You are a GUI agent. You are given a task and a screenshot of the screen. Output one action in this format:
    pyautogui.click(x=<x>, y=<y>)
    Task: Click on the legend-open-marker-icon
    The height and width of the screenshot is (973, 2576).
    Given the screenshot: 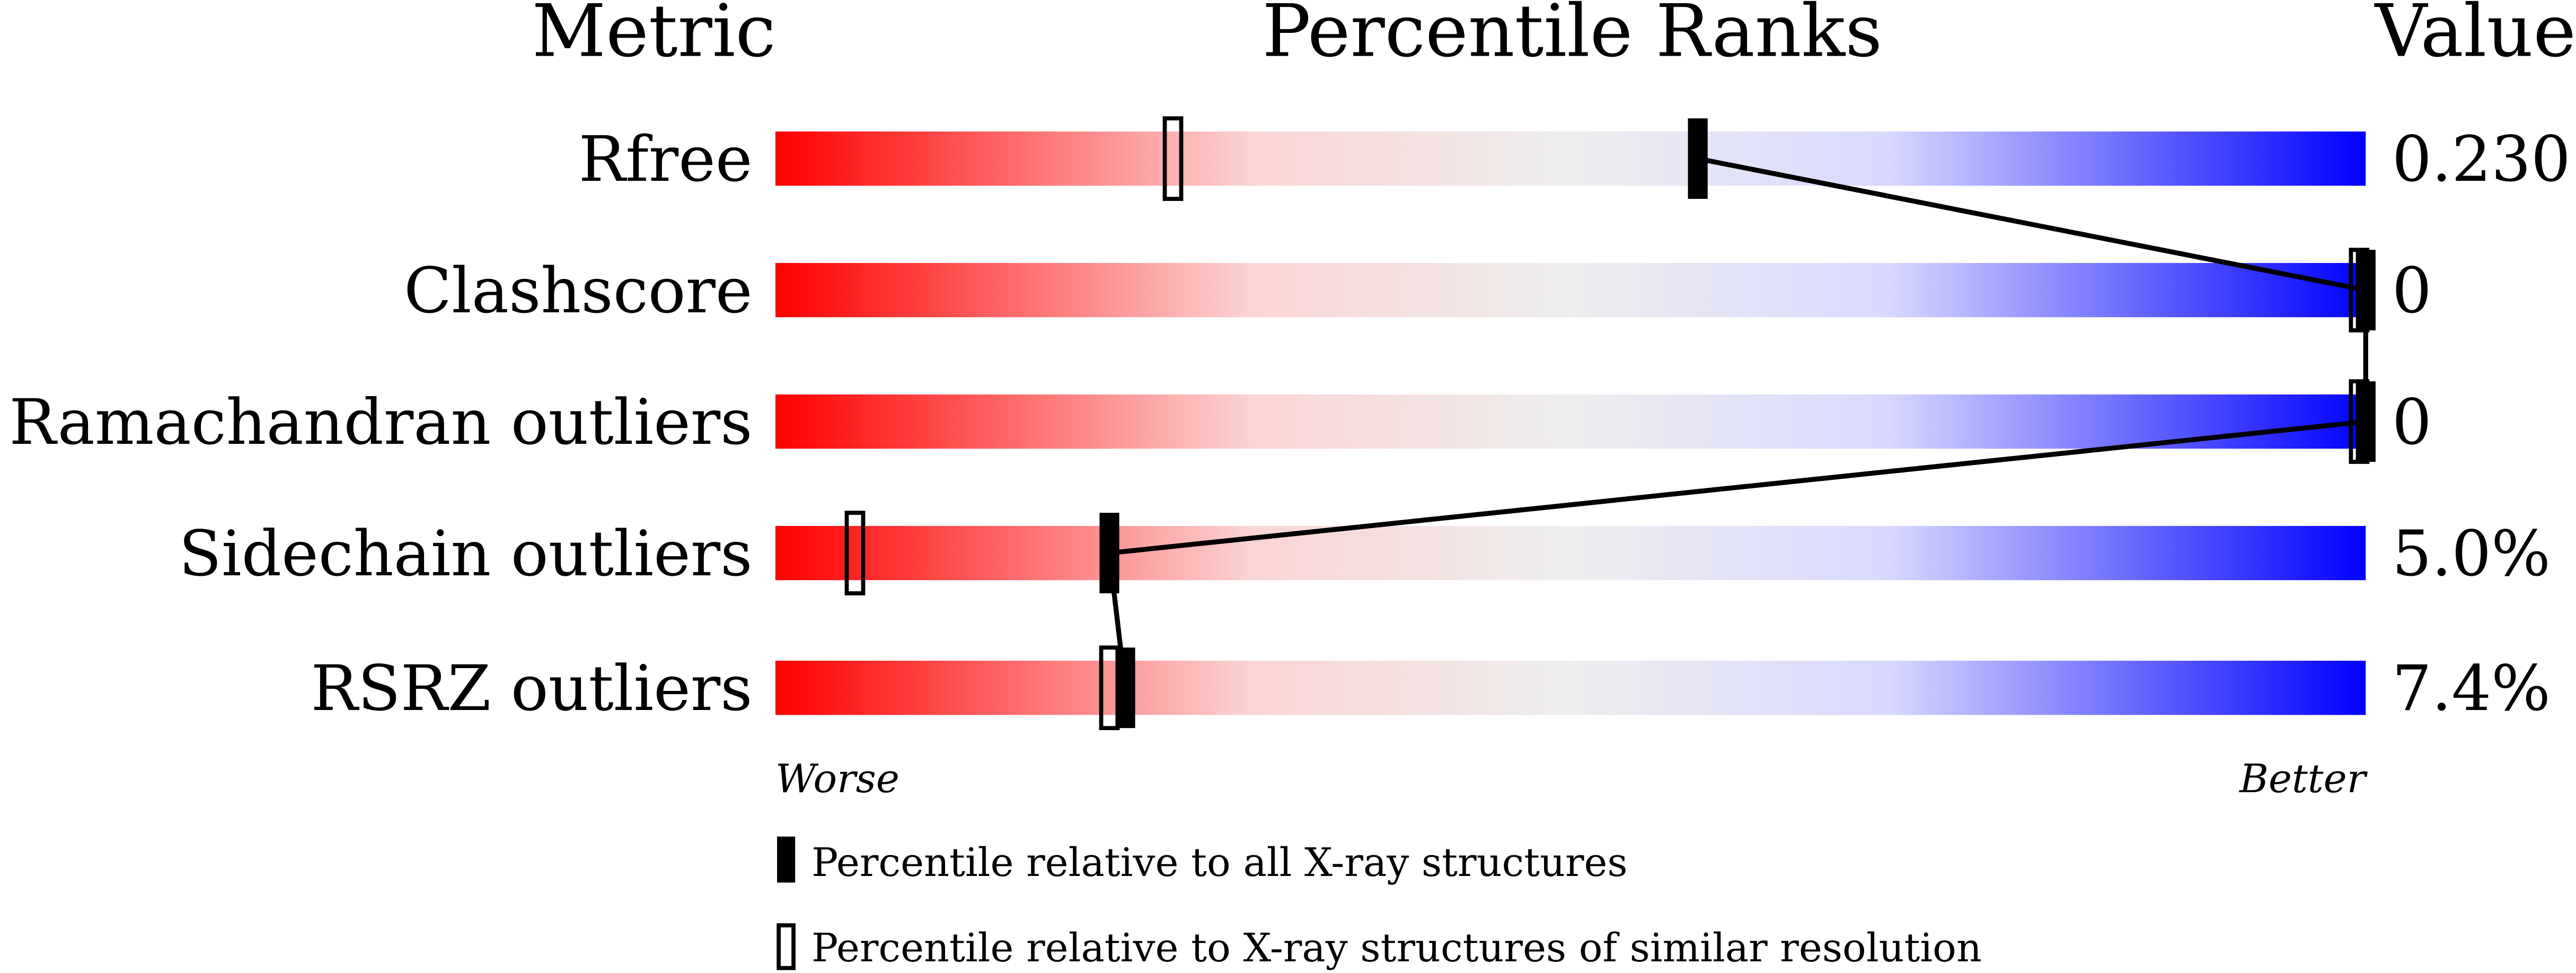 What is the action you would take?
    pyautogui.click(x=786, y=946)
    